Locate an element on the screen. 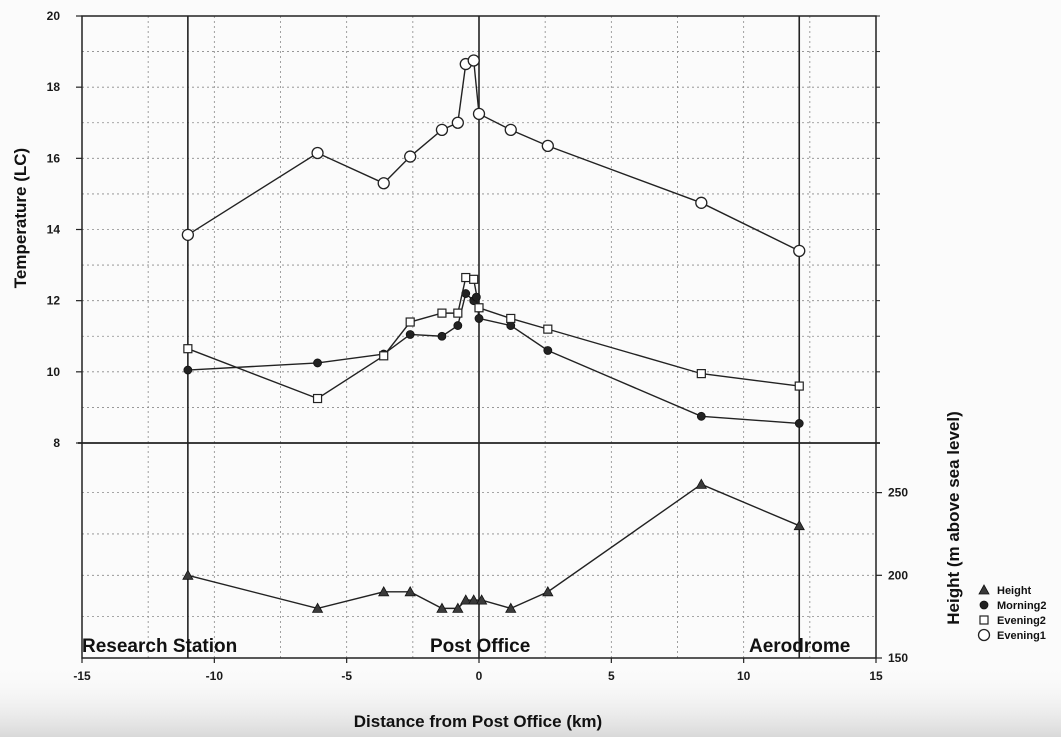 Image resolution: width=1061 pixels, height=737 pixels. x-tick-label: 5 is located at coordinates (611, 676).